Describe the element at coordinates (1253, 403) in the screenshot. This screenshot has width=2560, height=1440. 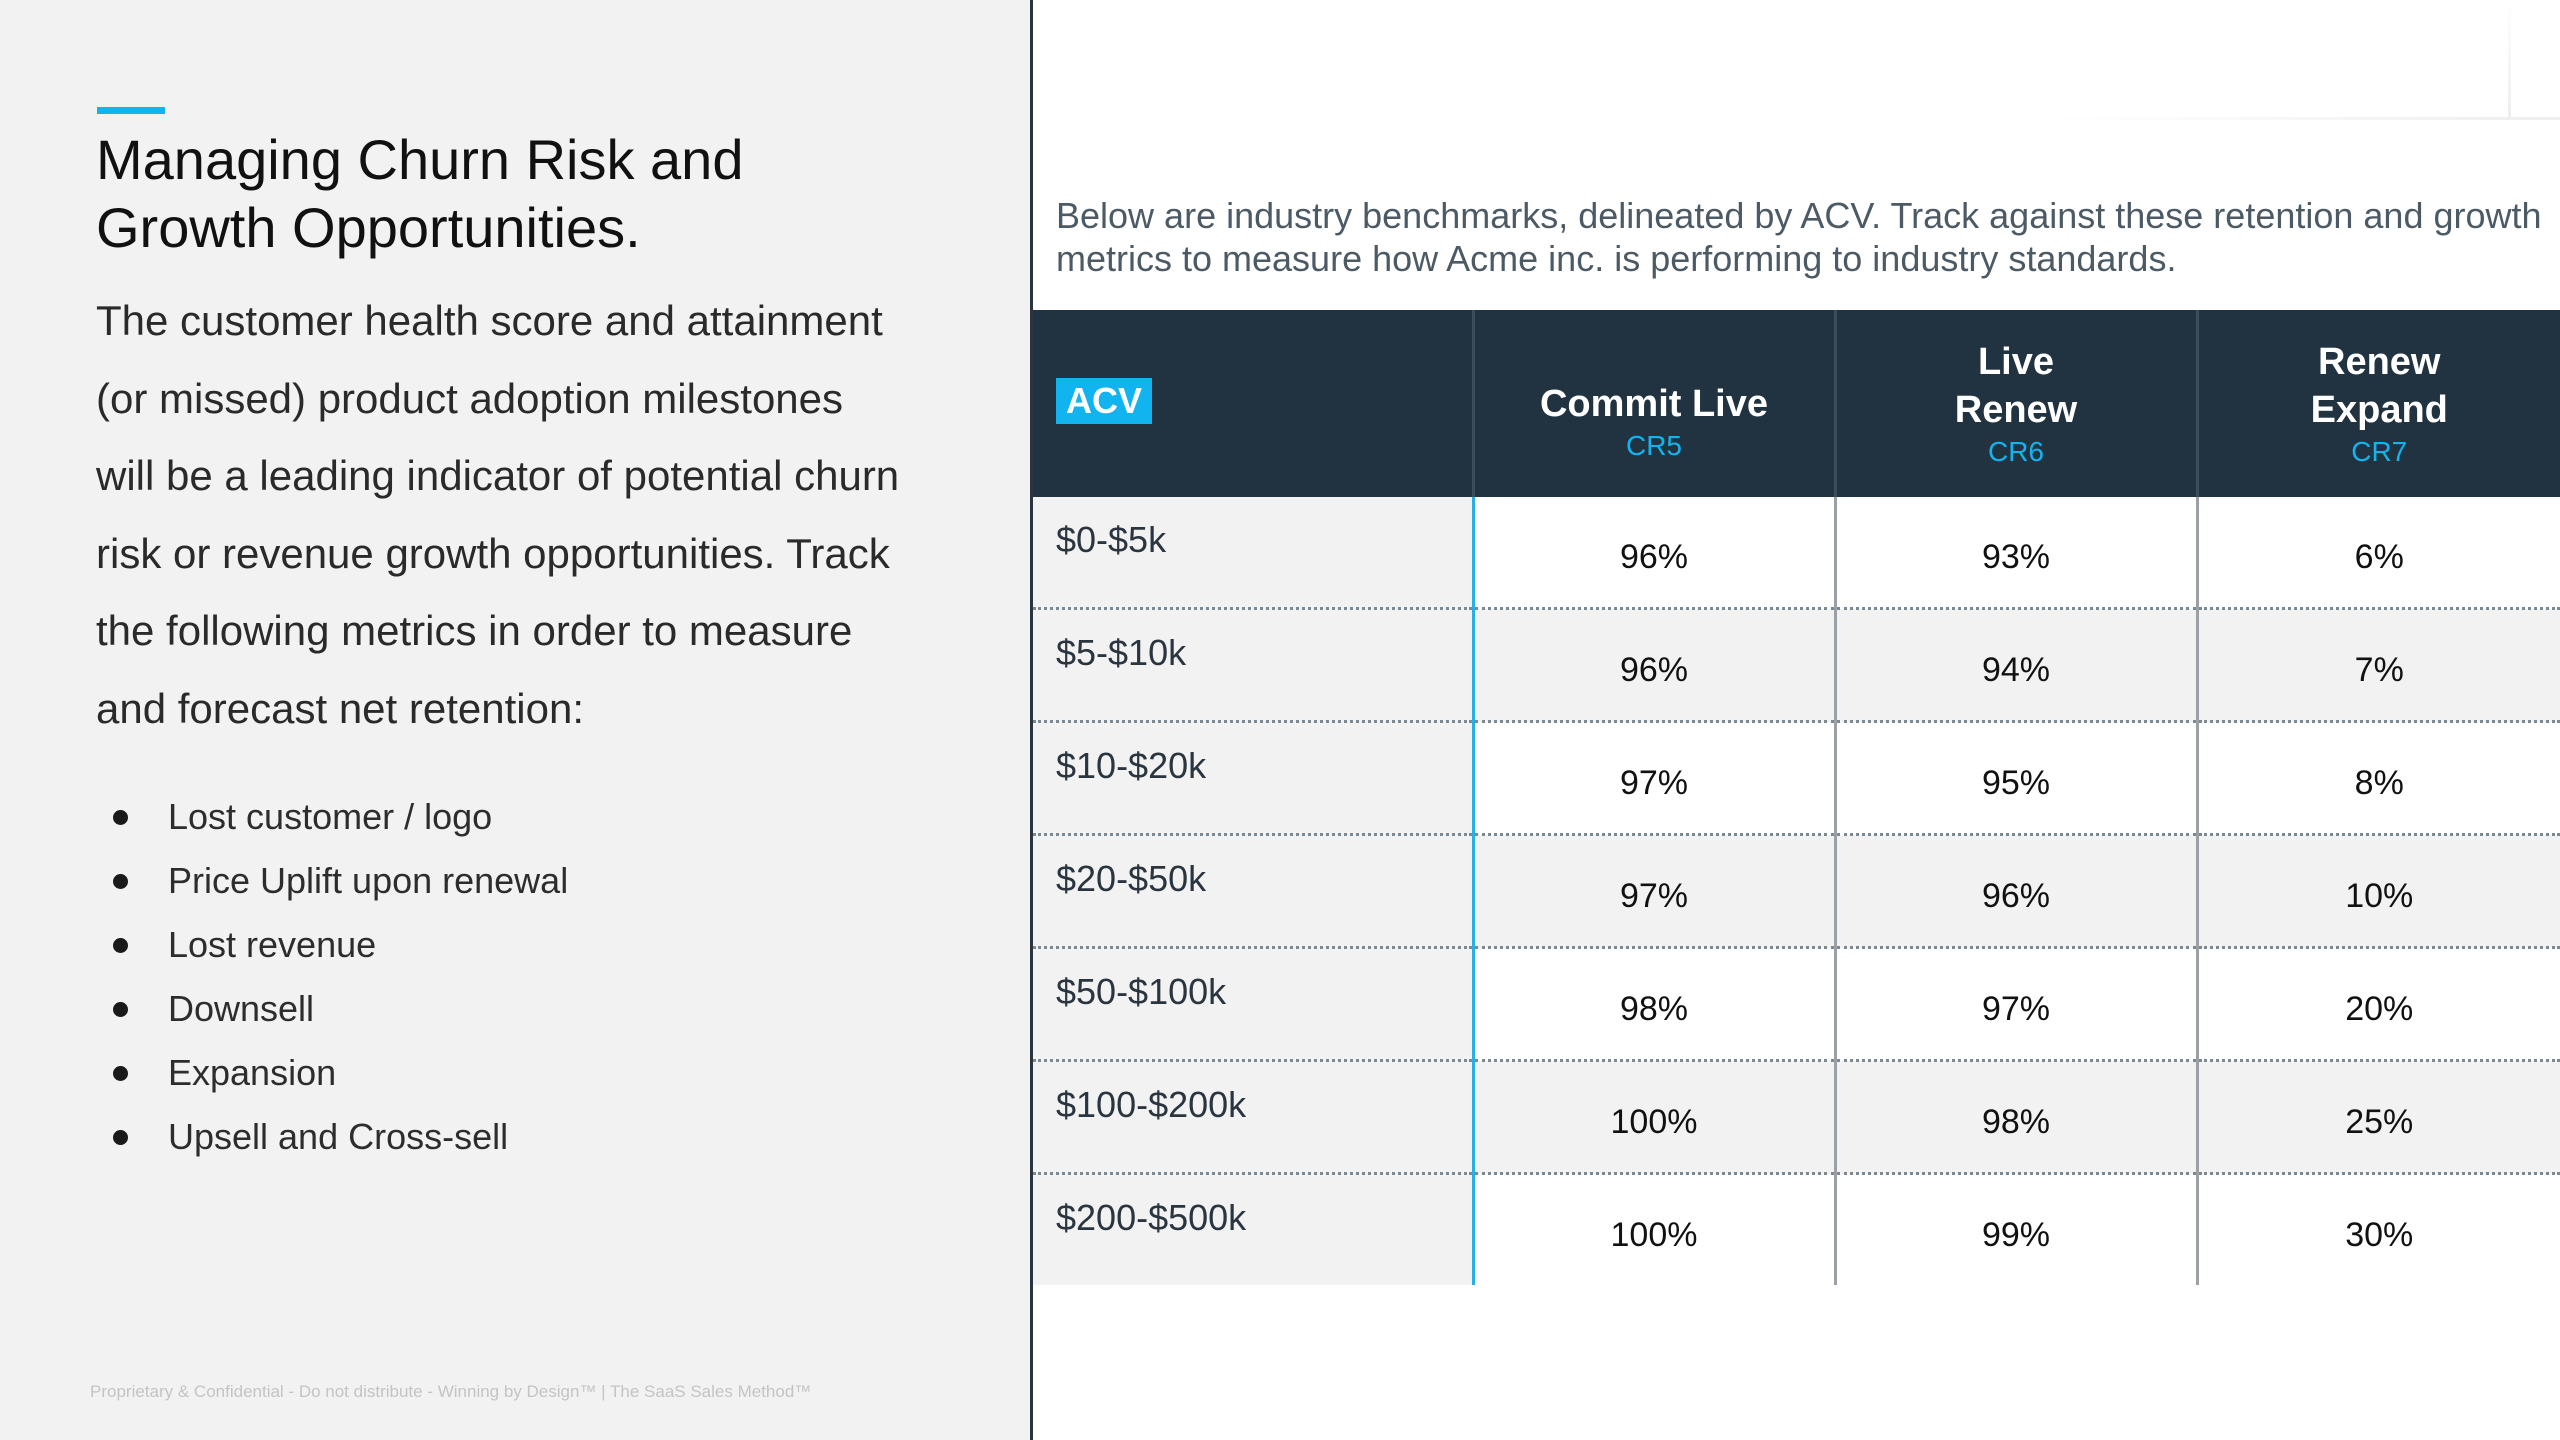
I see `acv-header: ACV` at that location.